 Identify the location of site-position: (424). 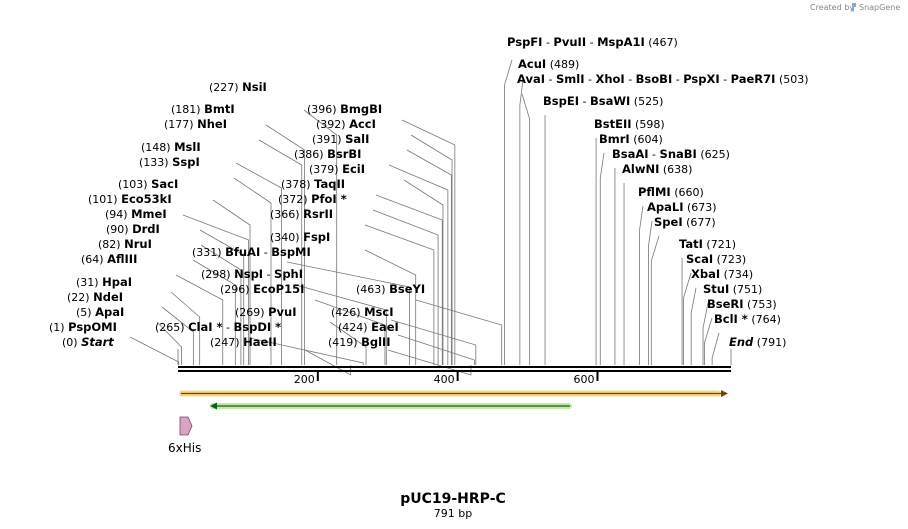
(353, 327).